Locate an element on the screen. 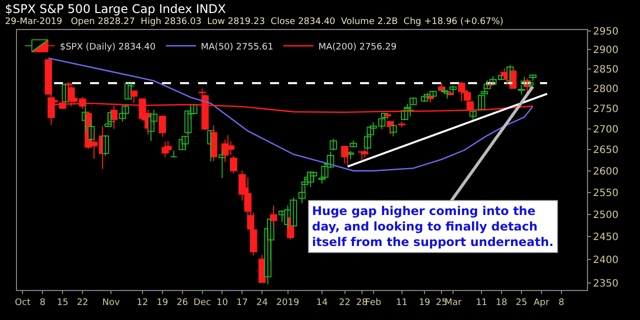  x-tick-label: Mar is located at coordinates (453, 303).